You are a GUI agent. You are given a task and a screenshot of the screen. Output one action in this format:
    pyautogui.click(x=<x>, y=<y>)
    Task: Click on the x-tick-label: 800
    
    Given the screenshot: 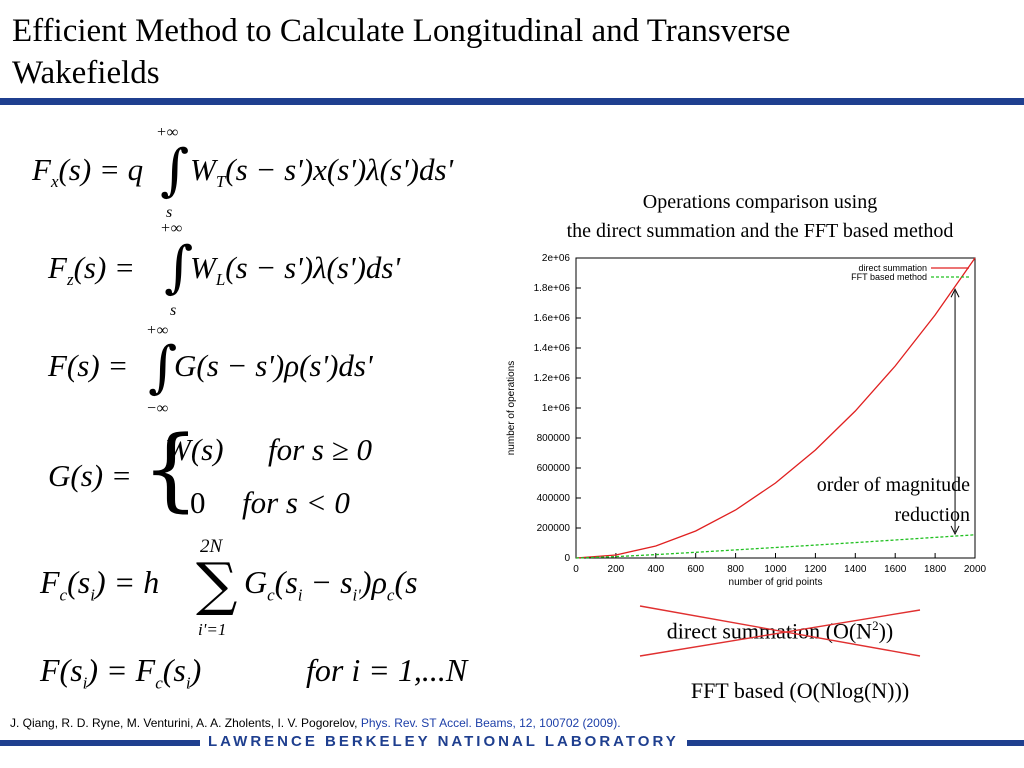 What is the action you would take?
    pyautogui.click(x=735, y=569)
    